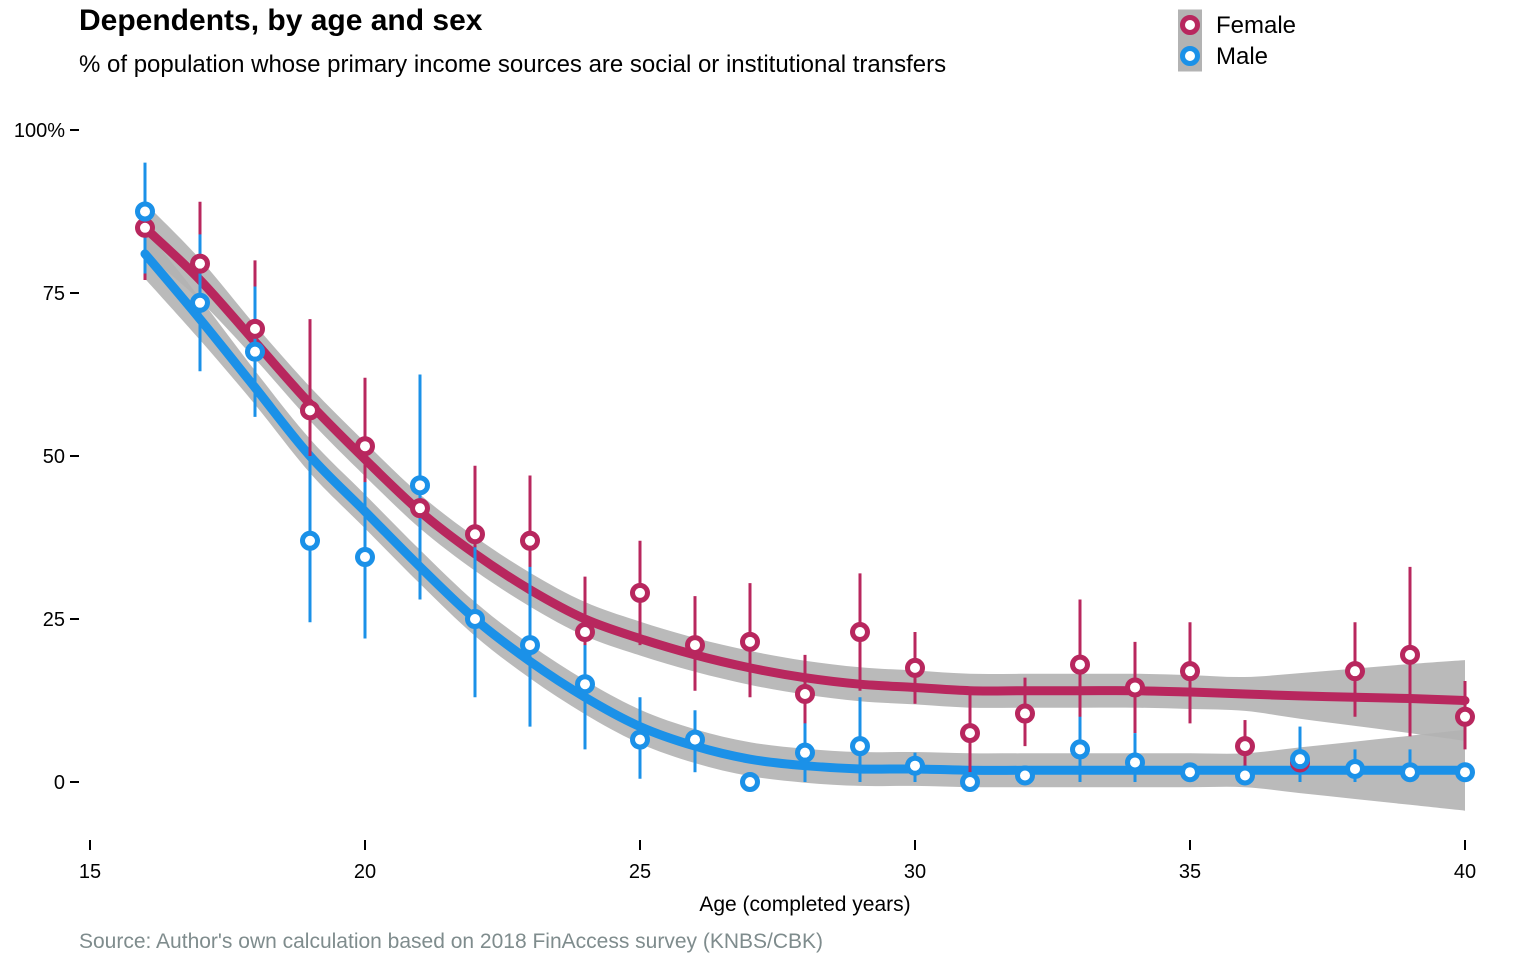  I want to click on legend: Female Male, so click(1237, 40).